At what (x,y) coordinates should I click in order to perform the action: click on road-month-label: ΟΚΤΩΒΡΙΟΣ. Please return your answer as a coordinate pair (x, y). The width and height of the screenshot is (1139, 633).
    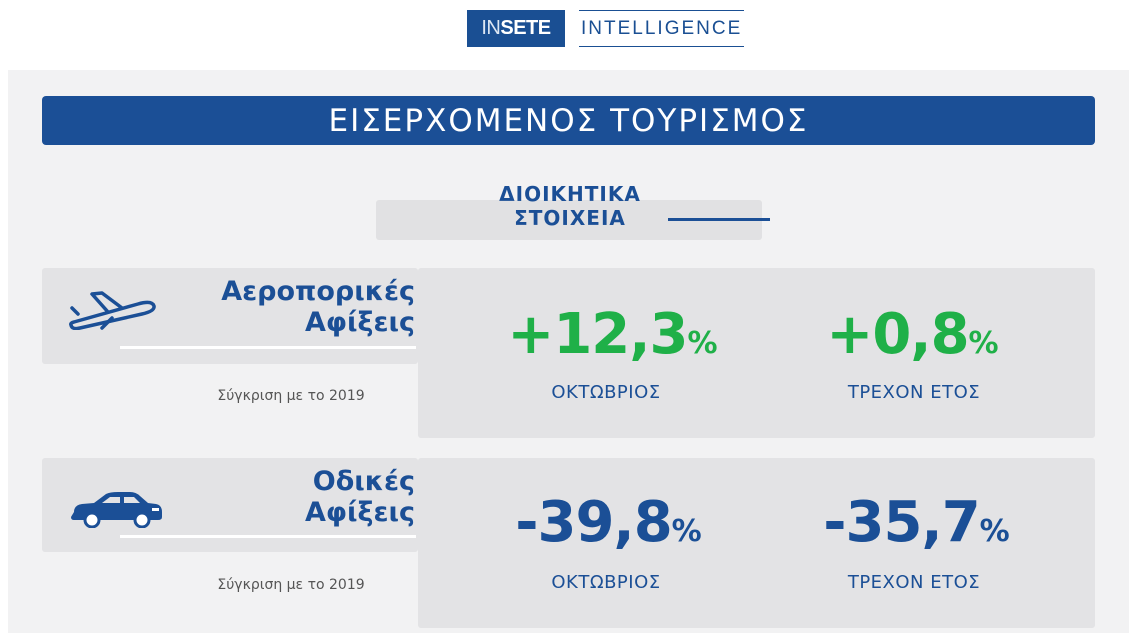
    Looking at the image, I should click on (606, 582).